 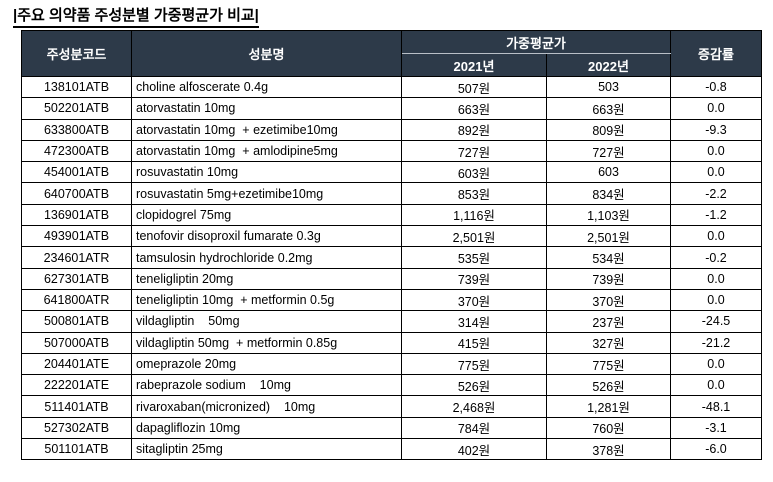 What do you see at coordinates (76, 385) in the screenshot?
I see `cell-code: 222201ATE` at bounding box center [76, 385].